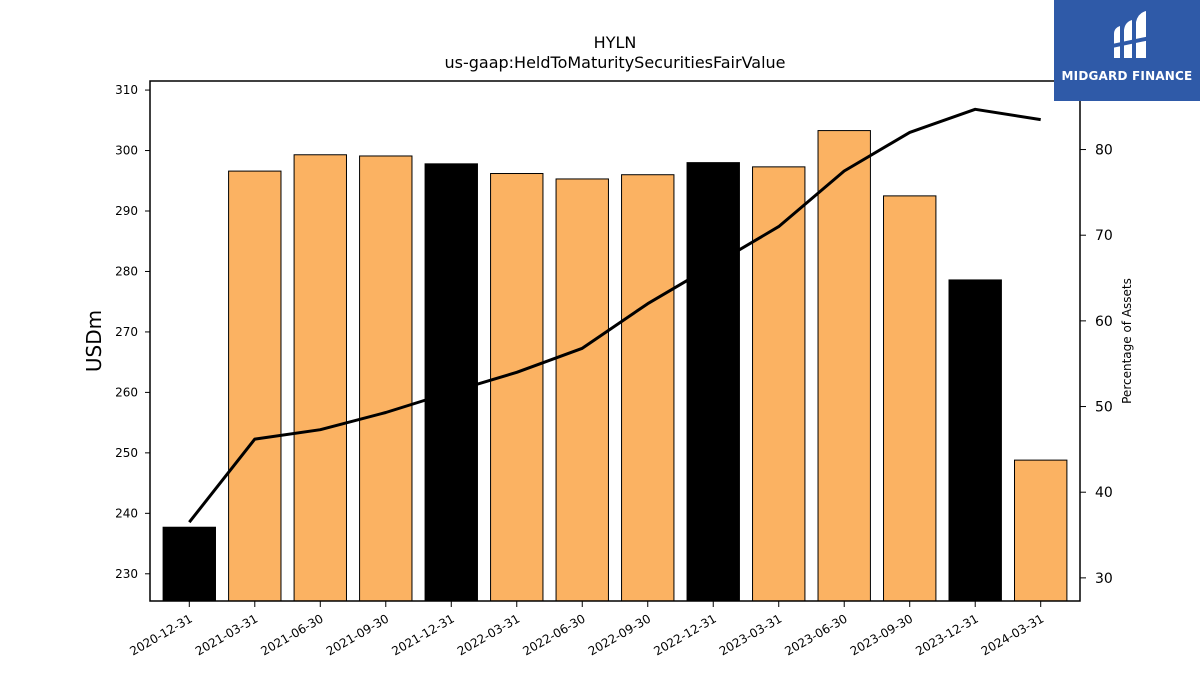  I want to click on y2-tick-label: 60, so click(1104, 322).